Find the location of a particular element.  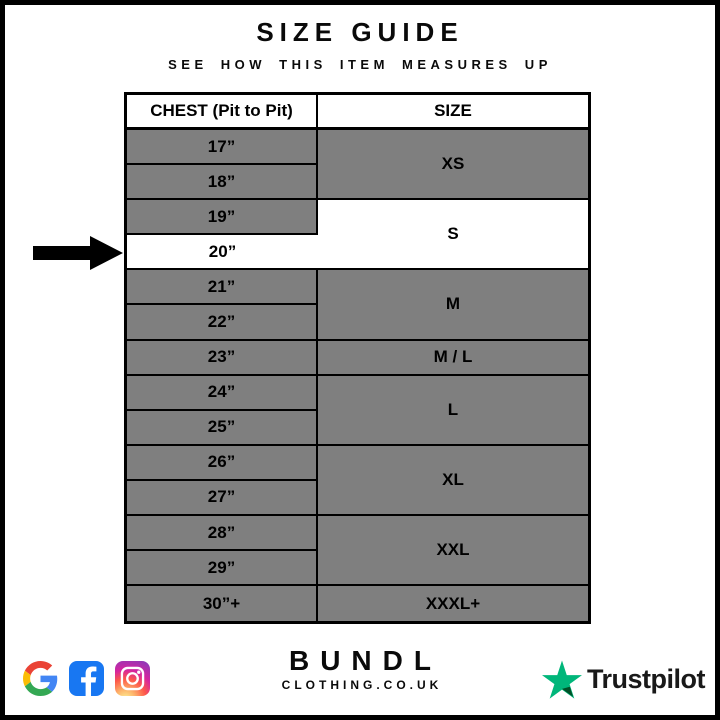

size-cell-xxxl-plus: XXXL+ is located at coordinates (453, 604).